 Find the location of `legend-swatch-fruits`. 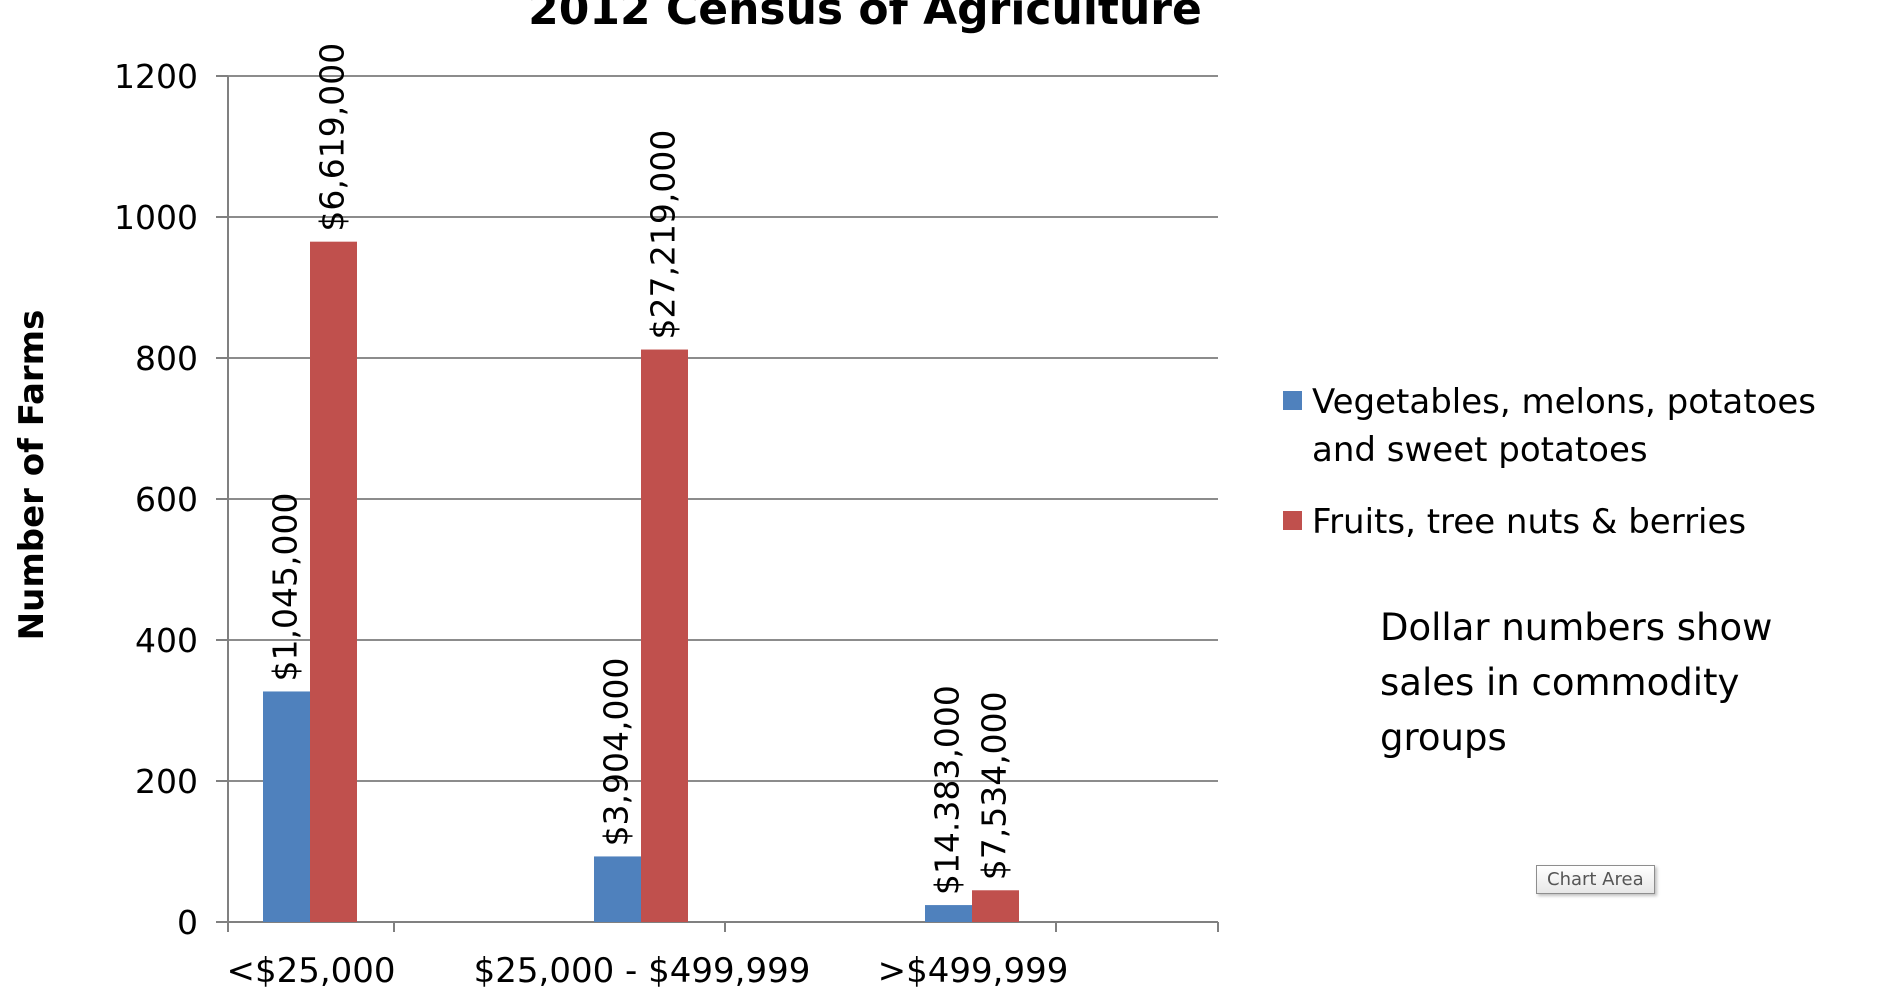

legend-swatch-fruits is located at coordinates (1292, 520).